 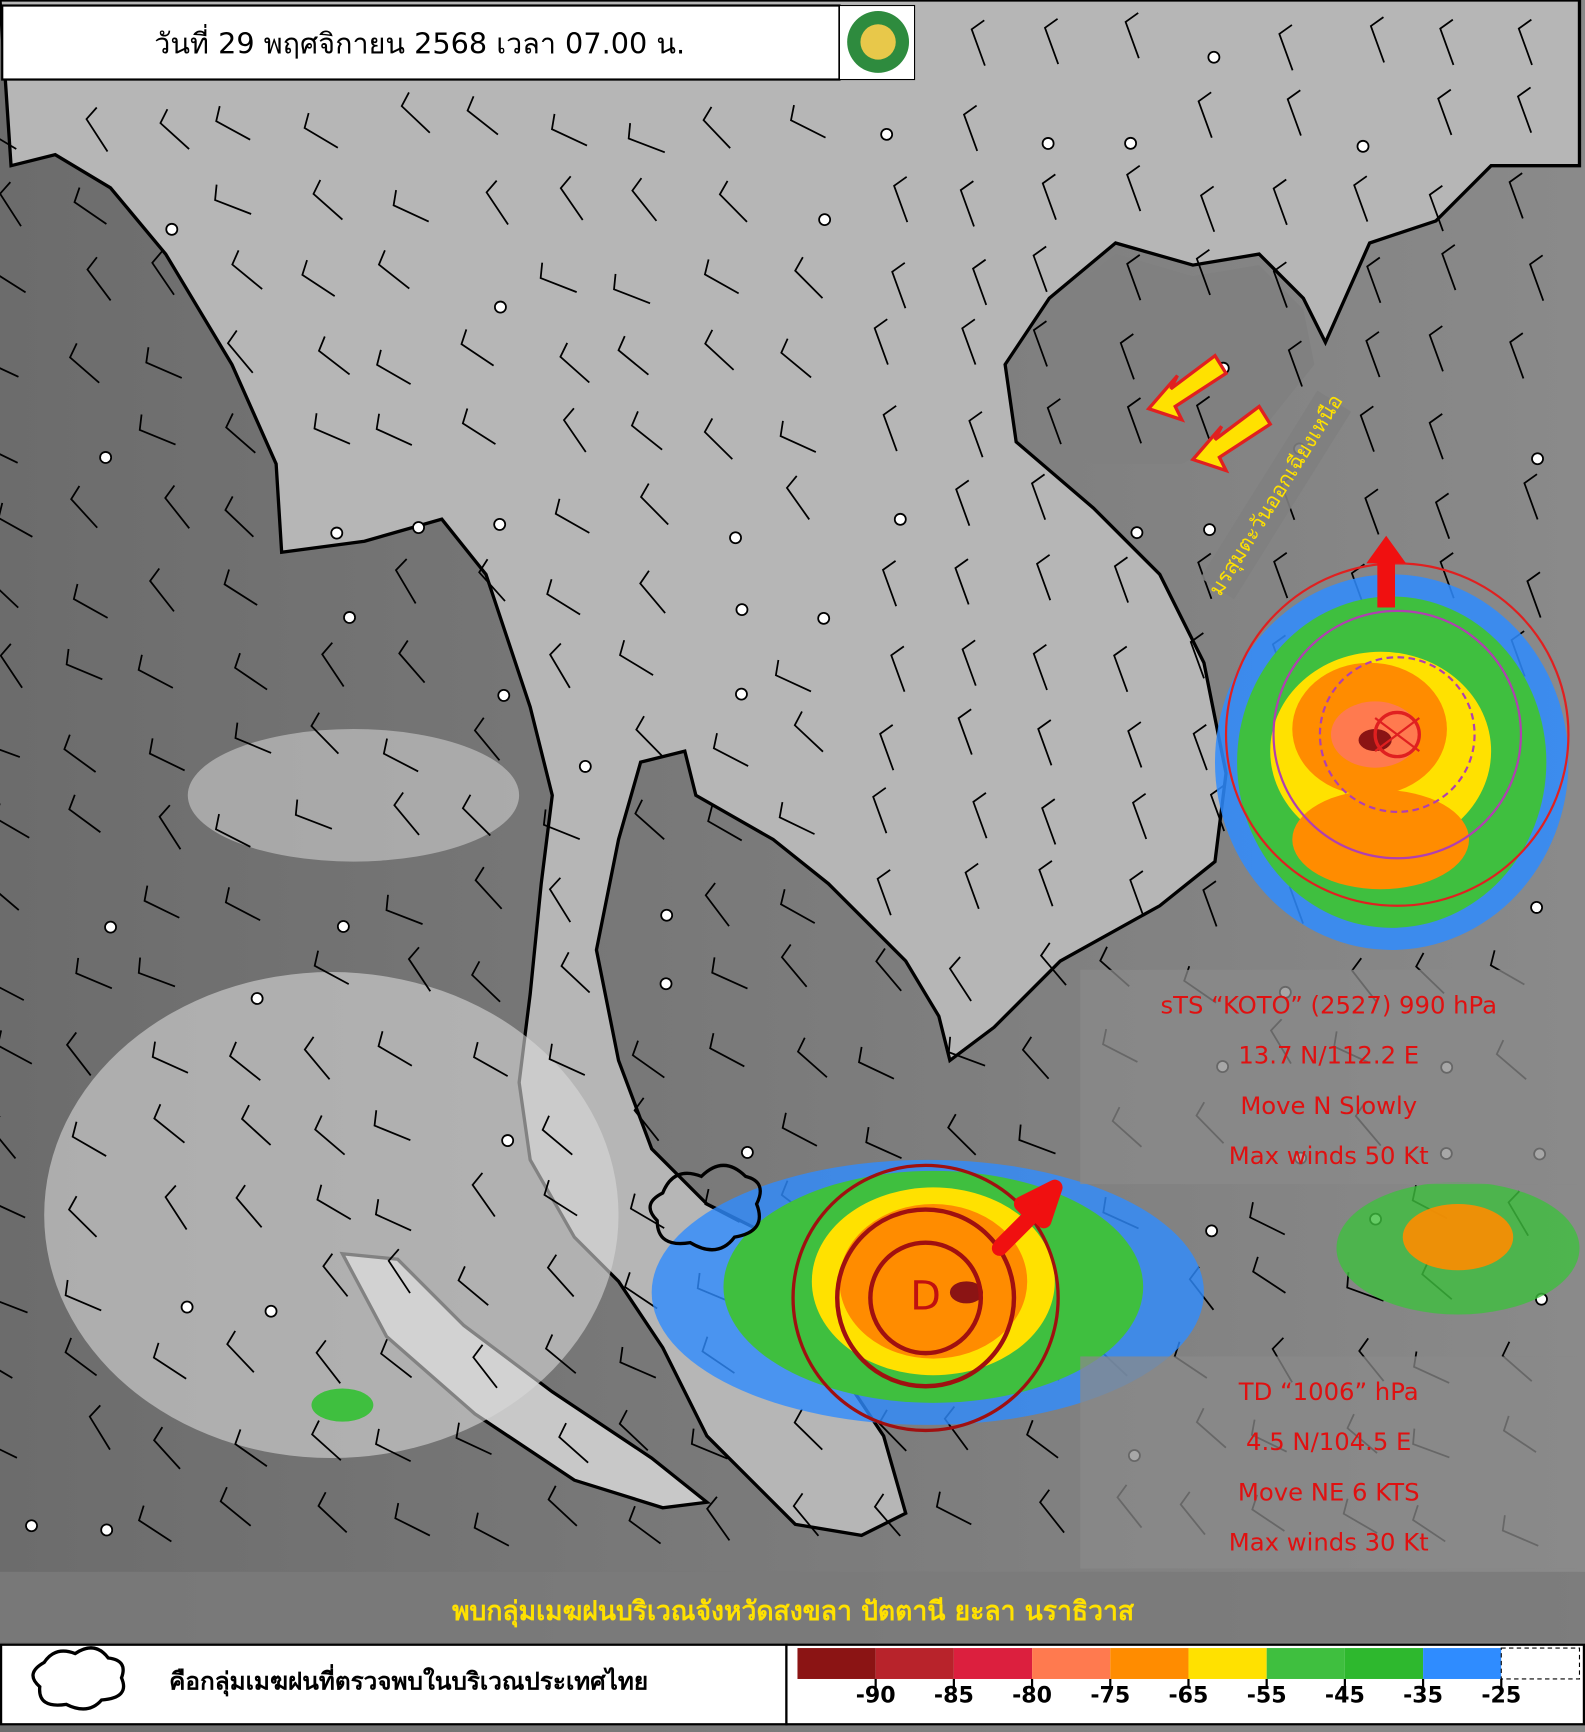 What do you see at coordinates (878, 42) in the screenshot?
I see `logo` at bounding box center [878, 42].